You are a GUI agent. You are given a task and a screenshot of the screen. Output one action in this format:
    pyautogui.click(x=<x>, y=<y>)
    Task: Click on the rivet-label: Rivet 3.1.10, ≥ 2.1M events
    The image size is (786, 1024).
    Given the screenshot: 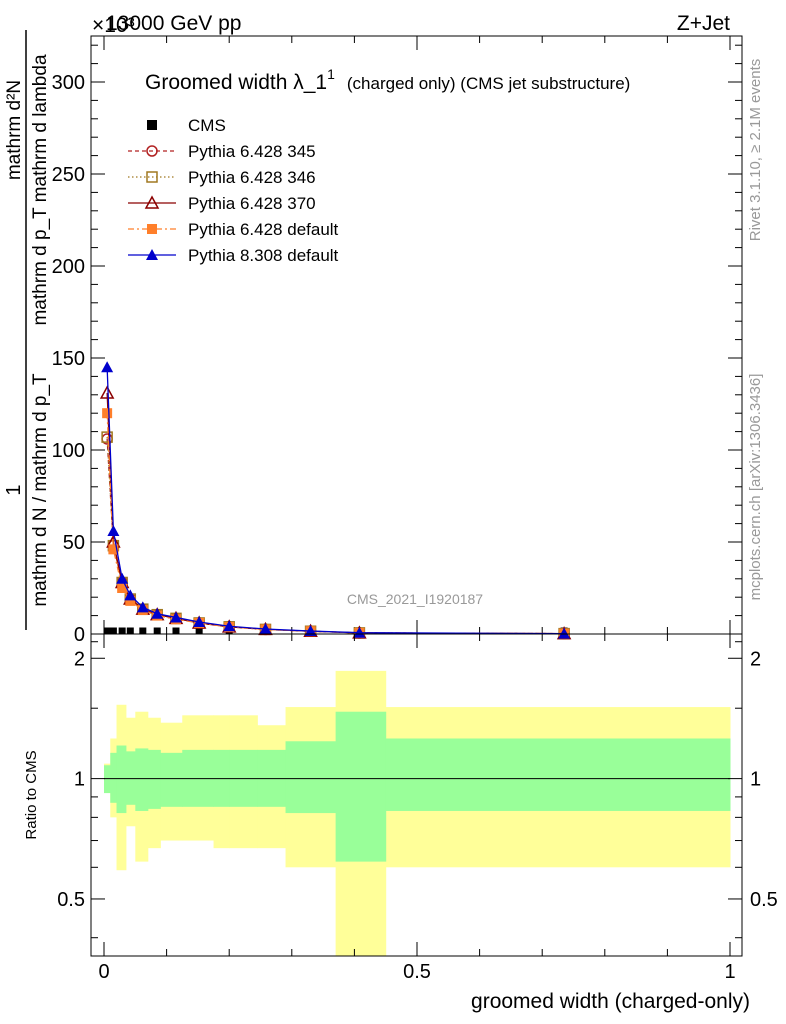 What is the action you would take?
    pyautogui.click(x=755, y=150)
    